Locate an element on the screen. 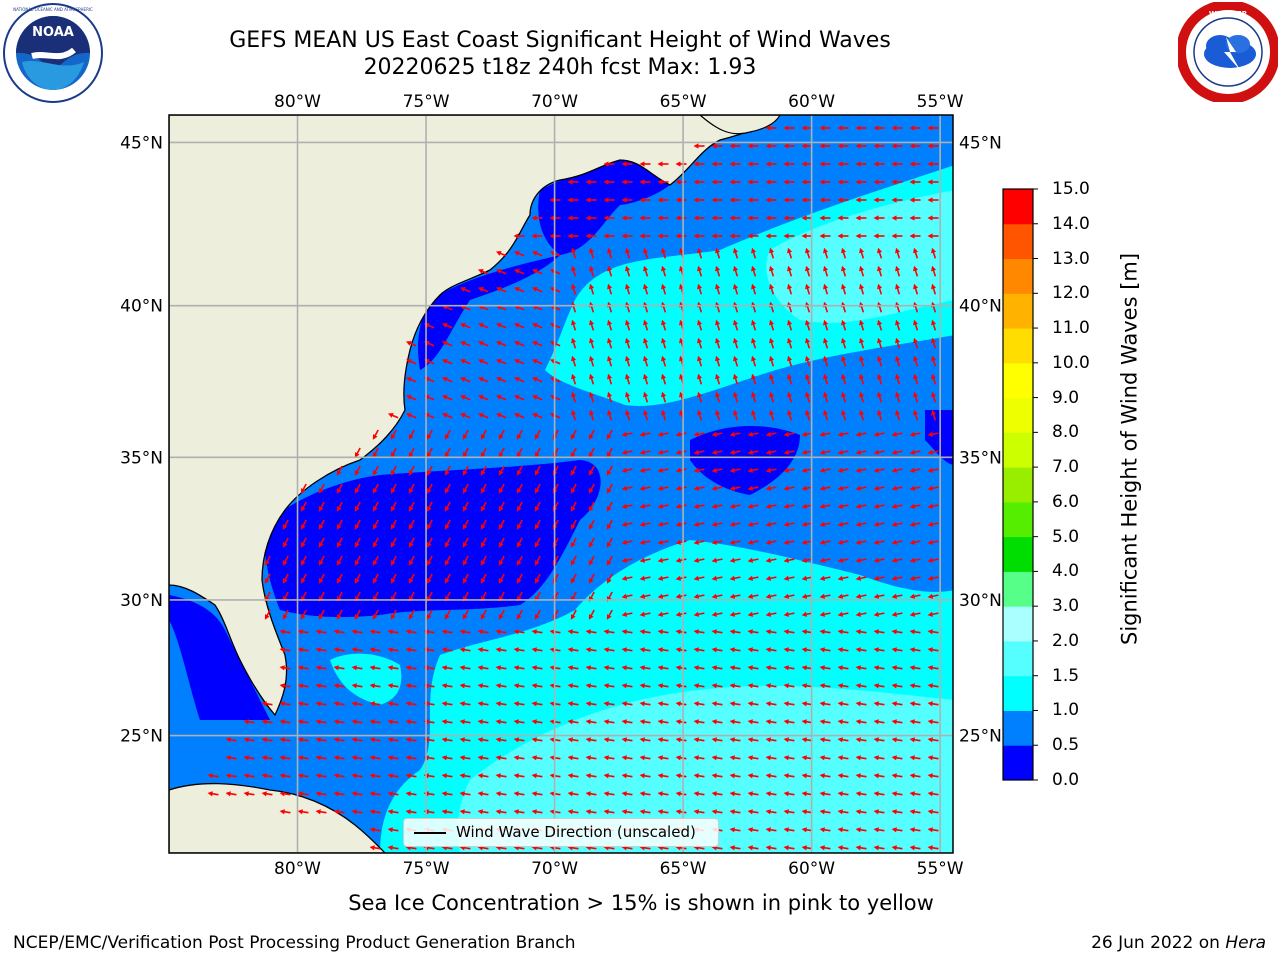  colorbar-tick-label: 8.0 is located at coordinates (1066, 432).